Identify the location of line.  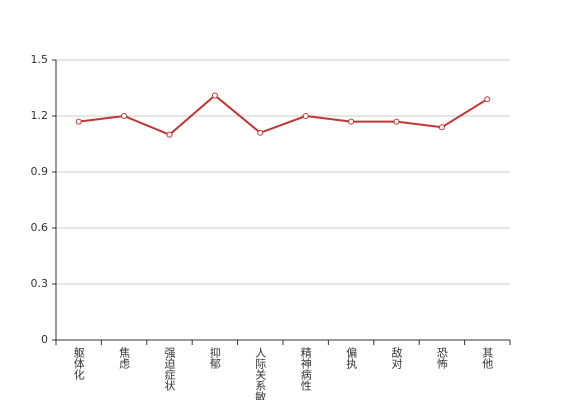
(283, 115).